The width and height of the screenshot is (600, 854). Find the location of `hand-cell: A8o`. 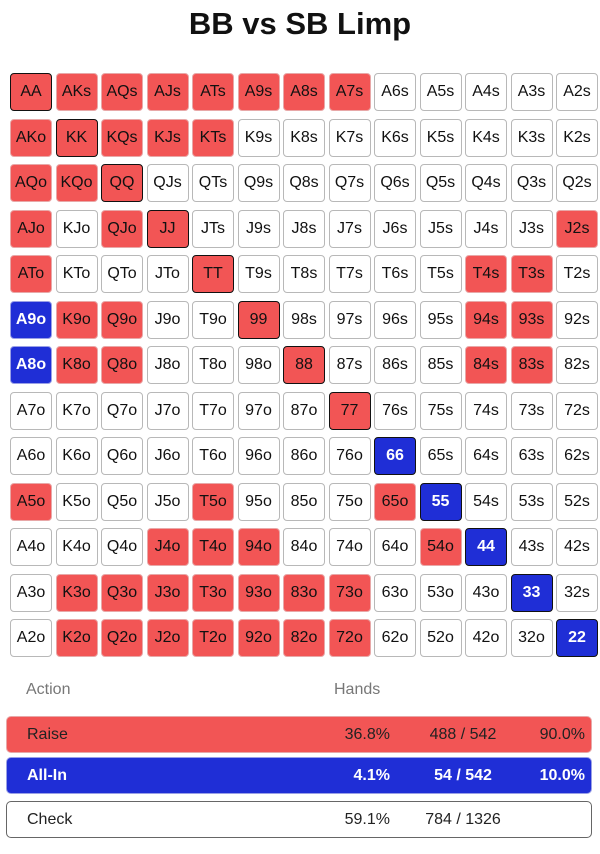

hand-cell: A8o is located at coordinates (31, 365).